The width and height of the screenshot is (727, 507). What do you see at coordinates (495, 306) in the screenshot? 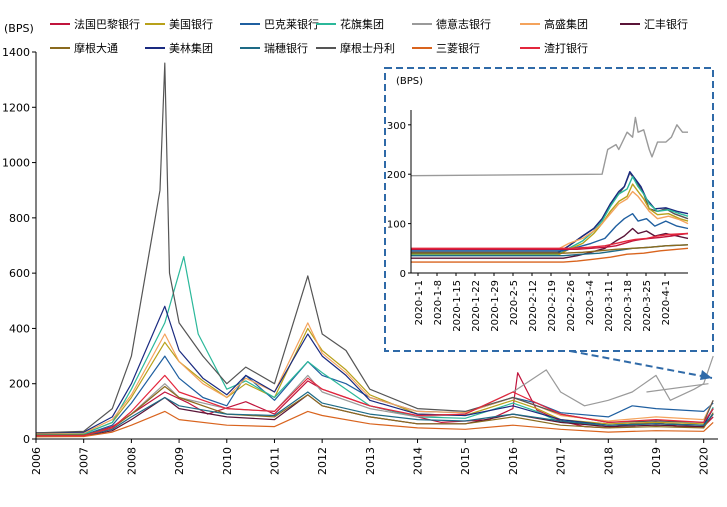
I see `inset-x-tick-label: 2020-1-29` at bounding box center [495, 306].